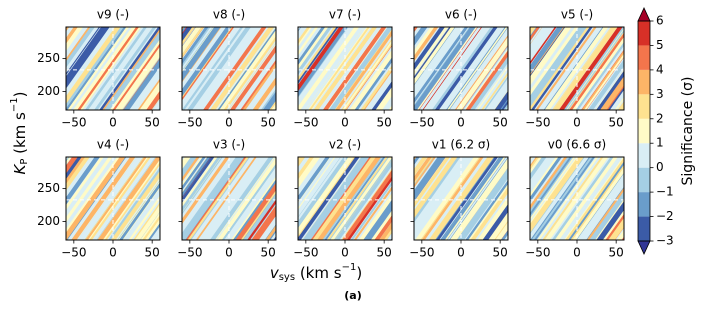 Image resolution: width=706 pixels, height=312 pixels. I want to click on y-tick-label: 200, so click(48, 221).